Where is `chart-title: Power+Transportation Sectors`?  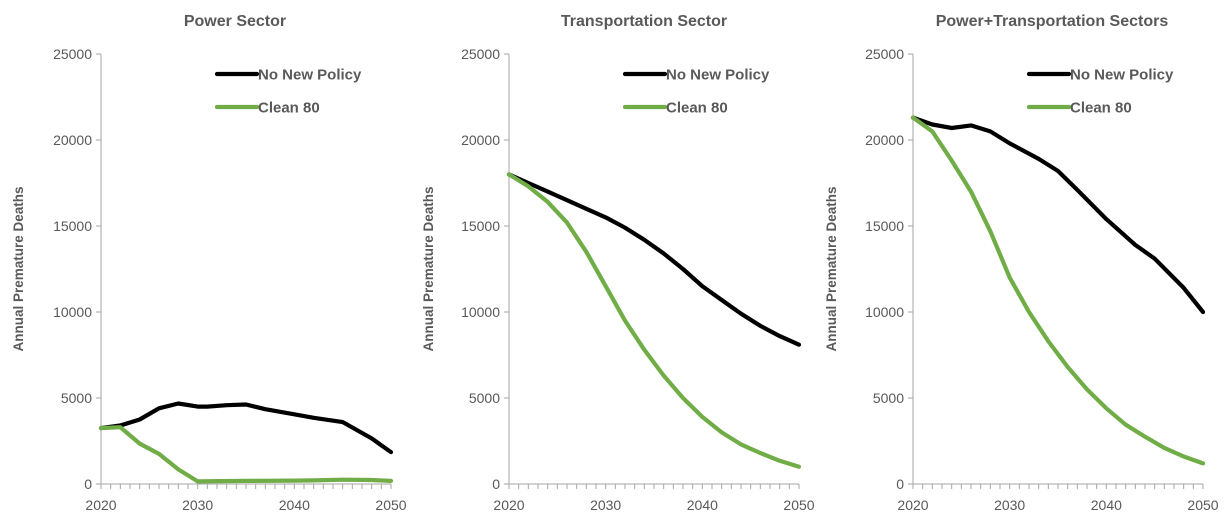
chart-title: Power+Transportation Sectors is located at coordinates (1052, 21).